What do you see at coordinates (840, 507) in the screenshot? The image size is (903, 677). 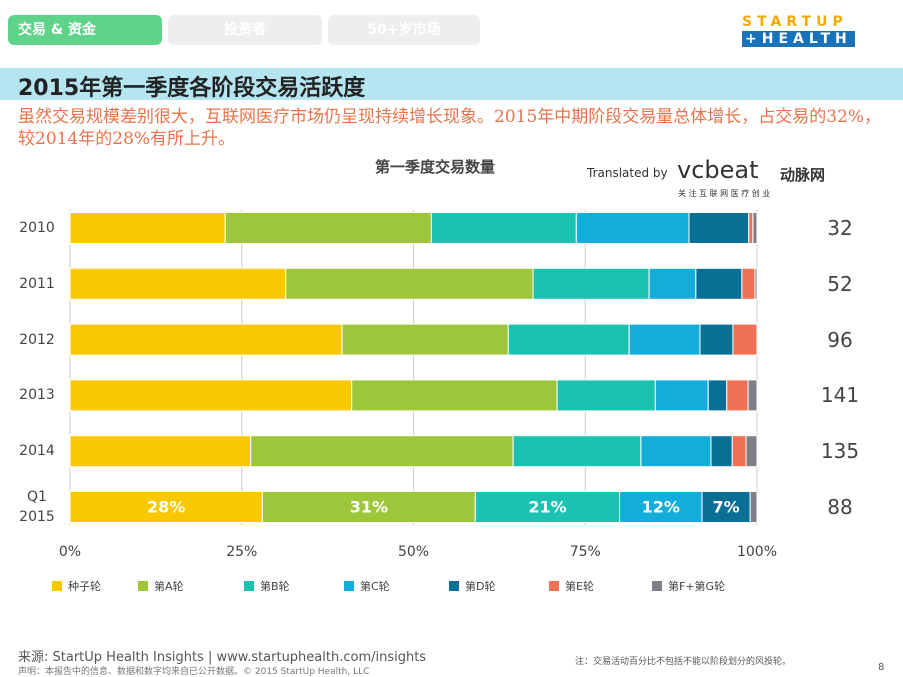 I see `deal-count: 88` at bounding box center [840, 507].